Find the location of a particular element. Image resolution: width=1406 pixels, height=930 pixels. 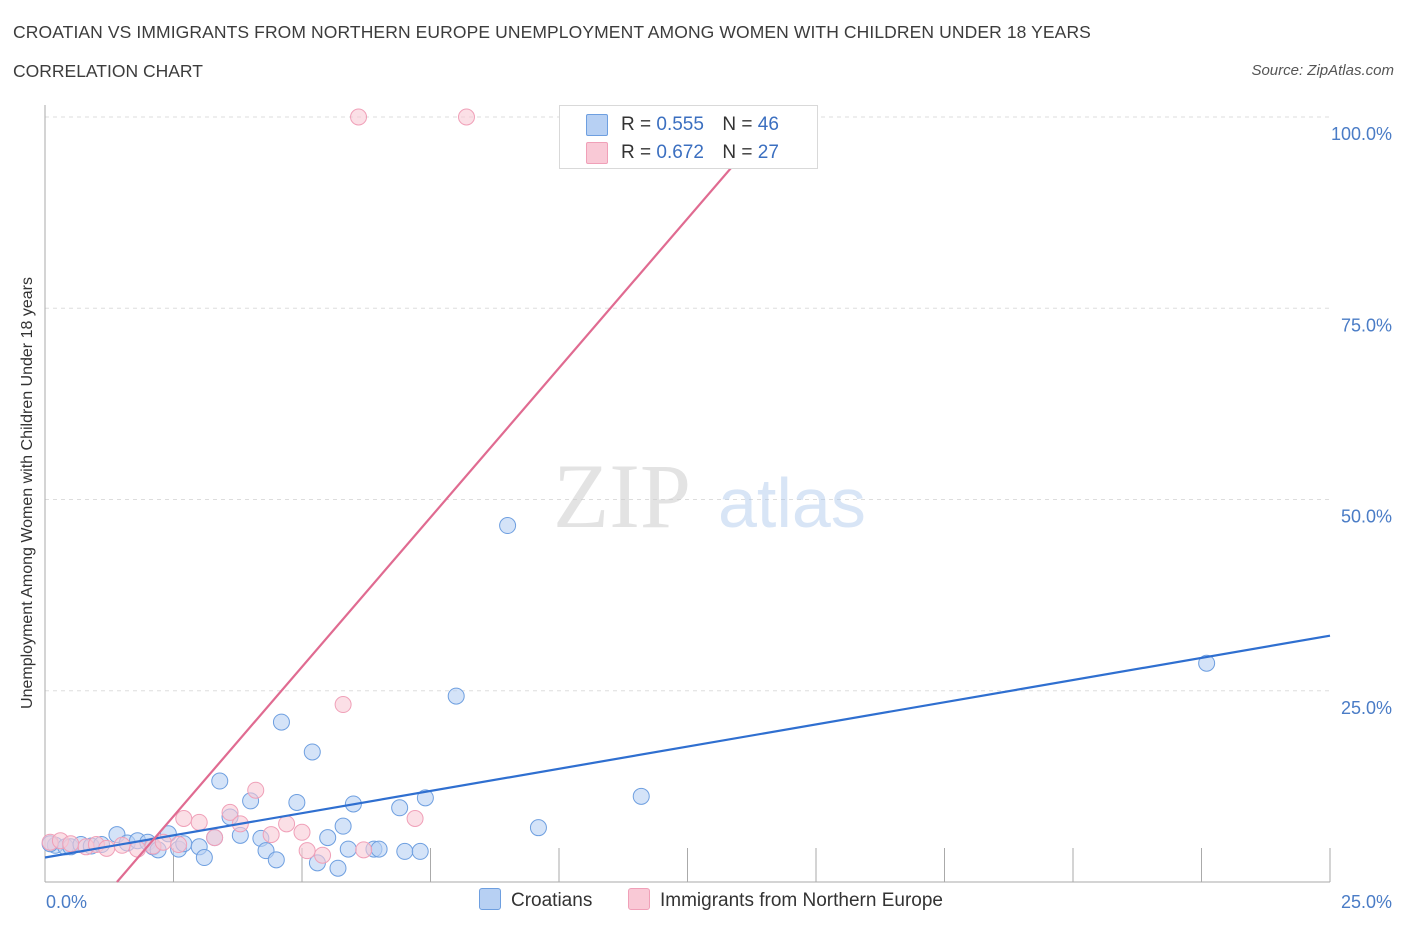

legend-n-value: 27 is located at coordinates (768, 153).